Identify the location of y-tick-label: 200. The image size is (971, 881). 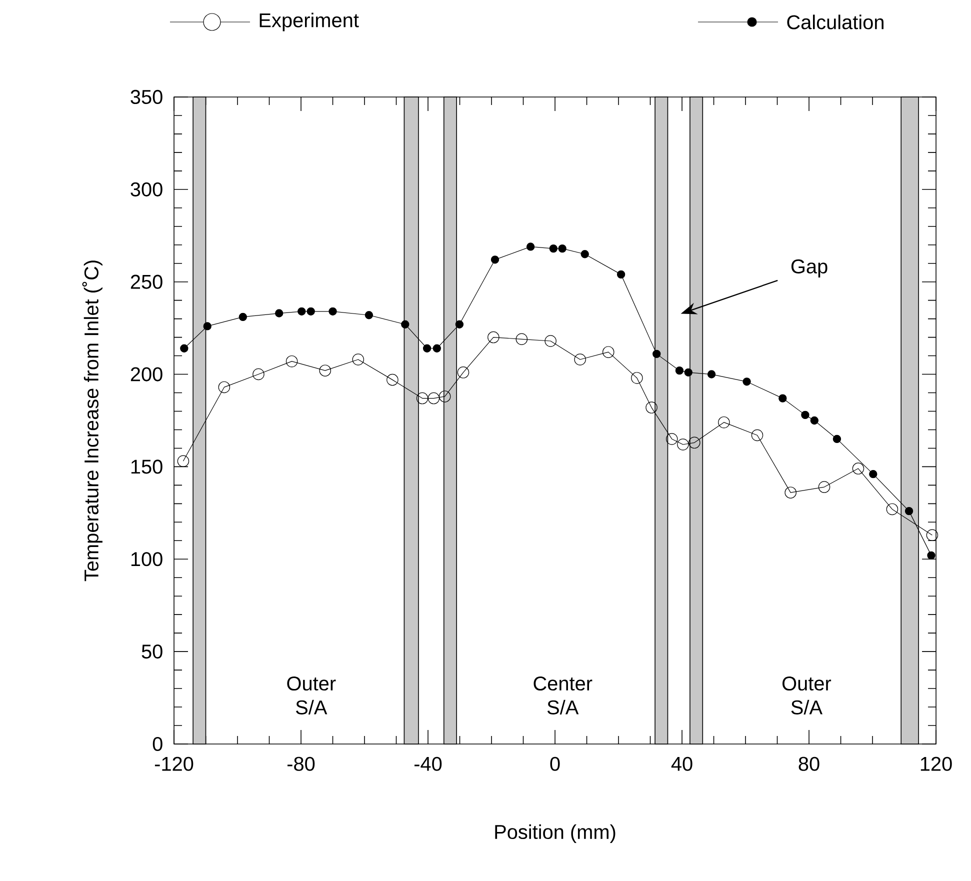
(146, 374).